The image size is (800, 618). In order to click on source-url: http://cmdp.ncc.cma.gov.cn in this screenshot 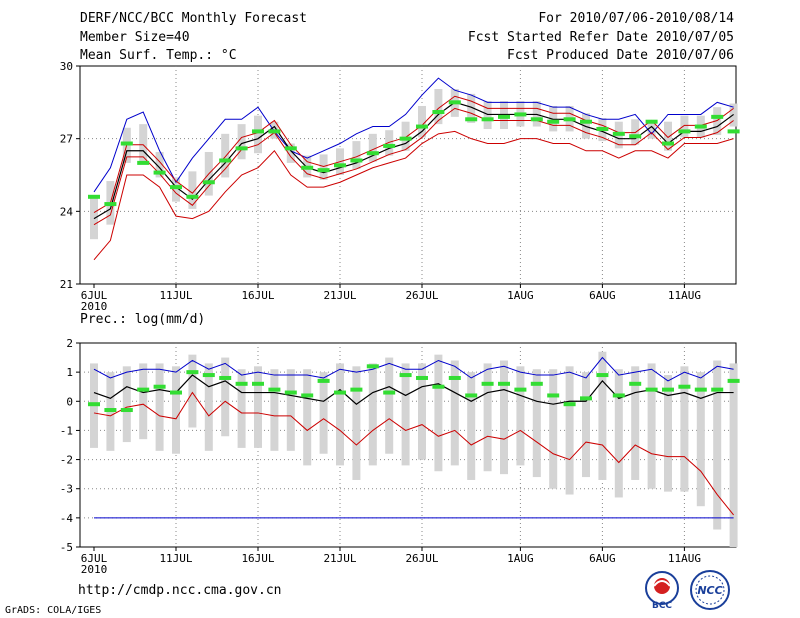, I will do `click(180, 590)`.